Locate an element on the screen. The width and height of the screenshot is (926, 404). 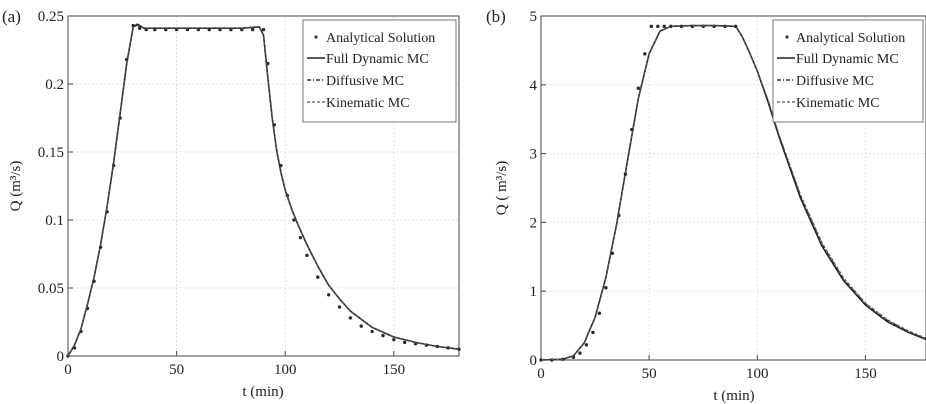
y-tick-label: 0.05 is located at coordinates (51, 289).